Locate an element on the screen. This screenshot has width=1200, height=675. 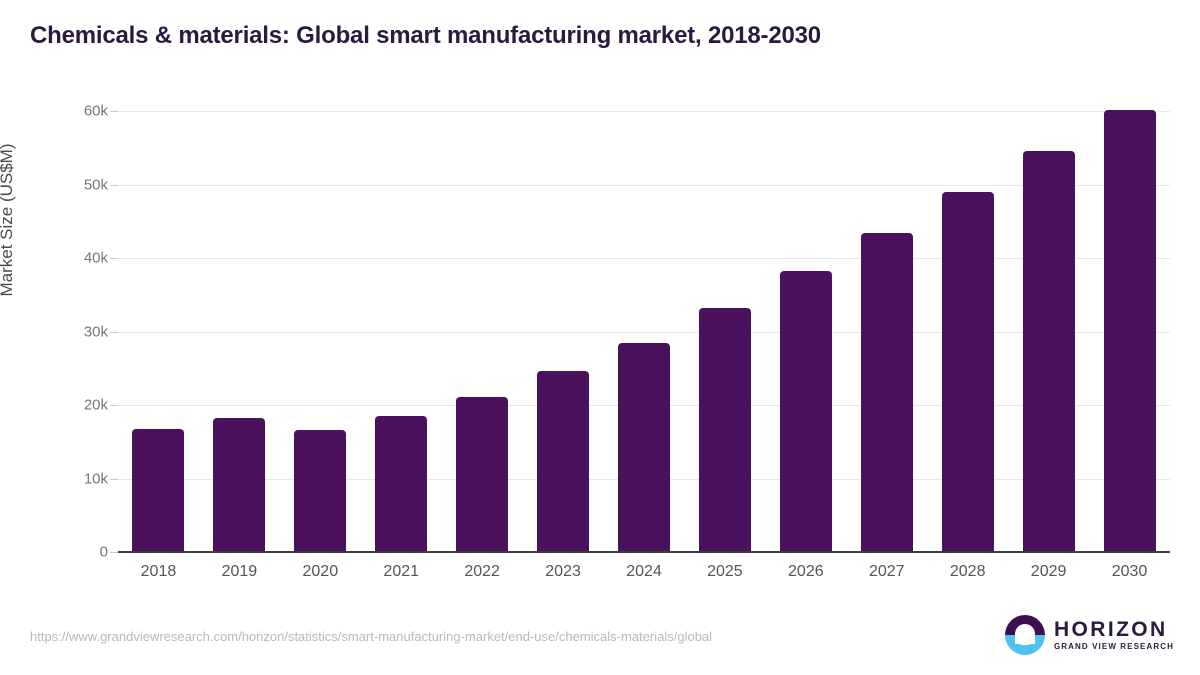
y-axis-tick-label: 20k is located at coordinates (95, 405).